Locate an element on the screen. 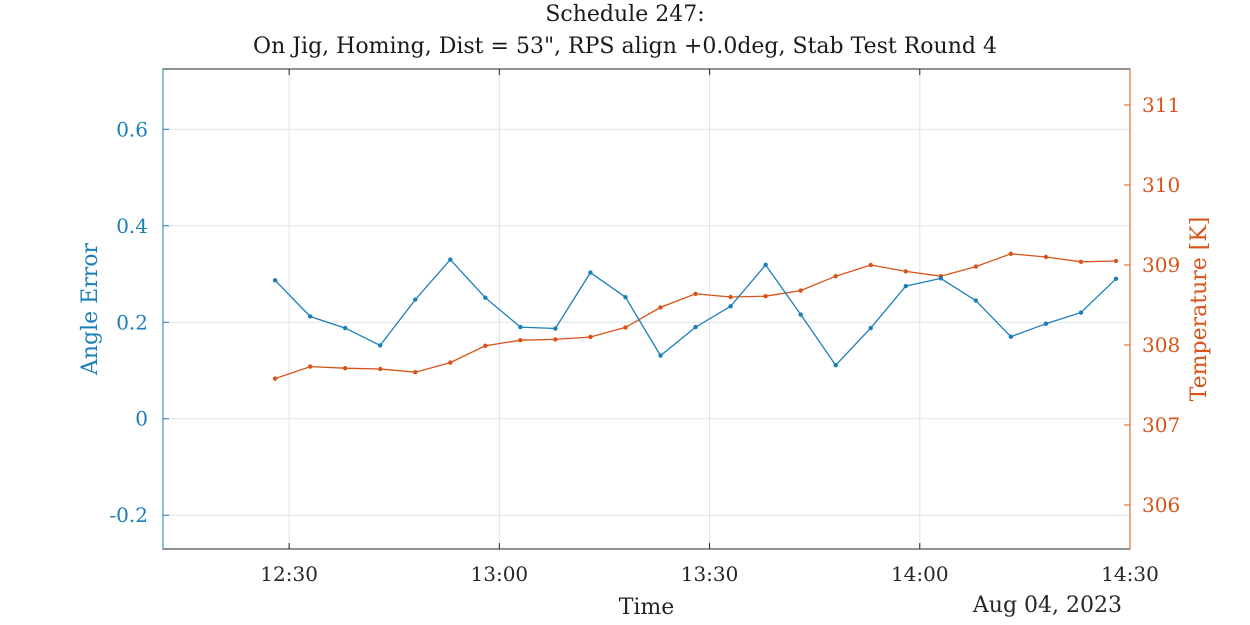  y-axis-right-label: Temperature [K] is located at coordinates (1199, 309).